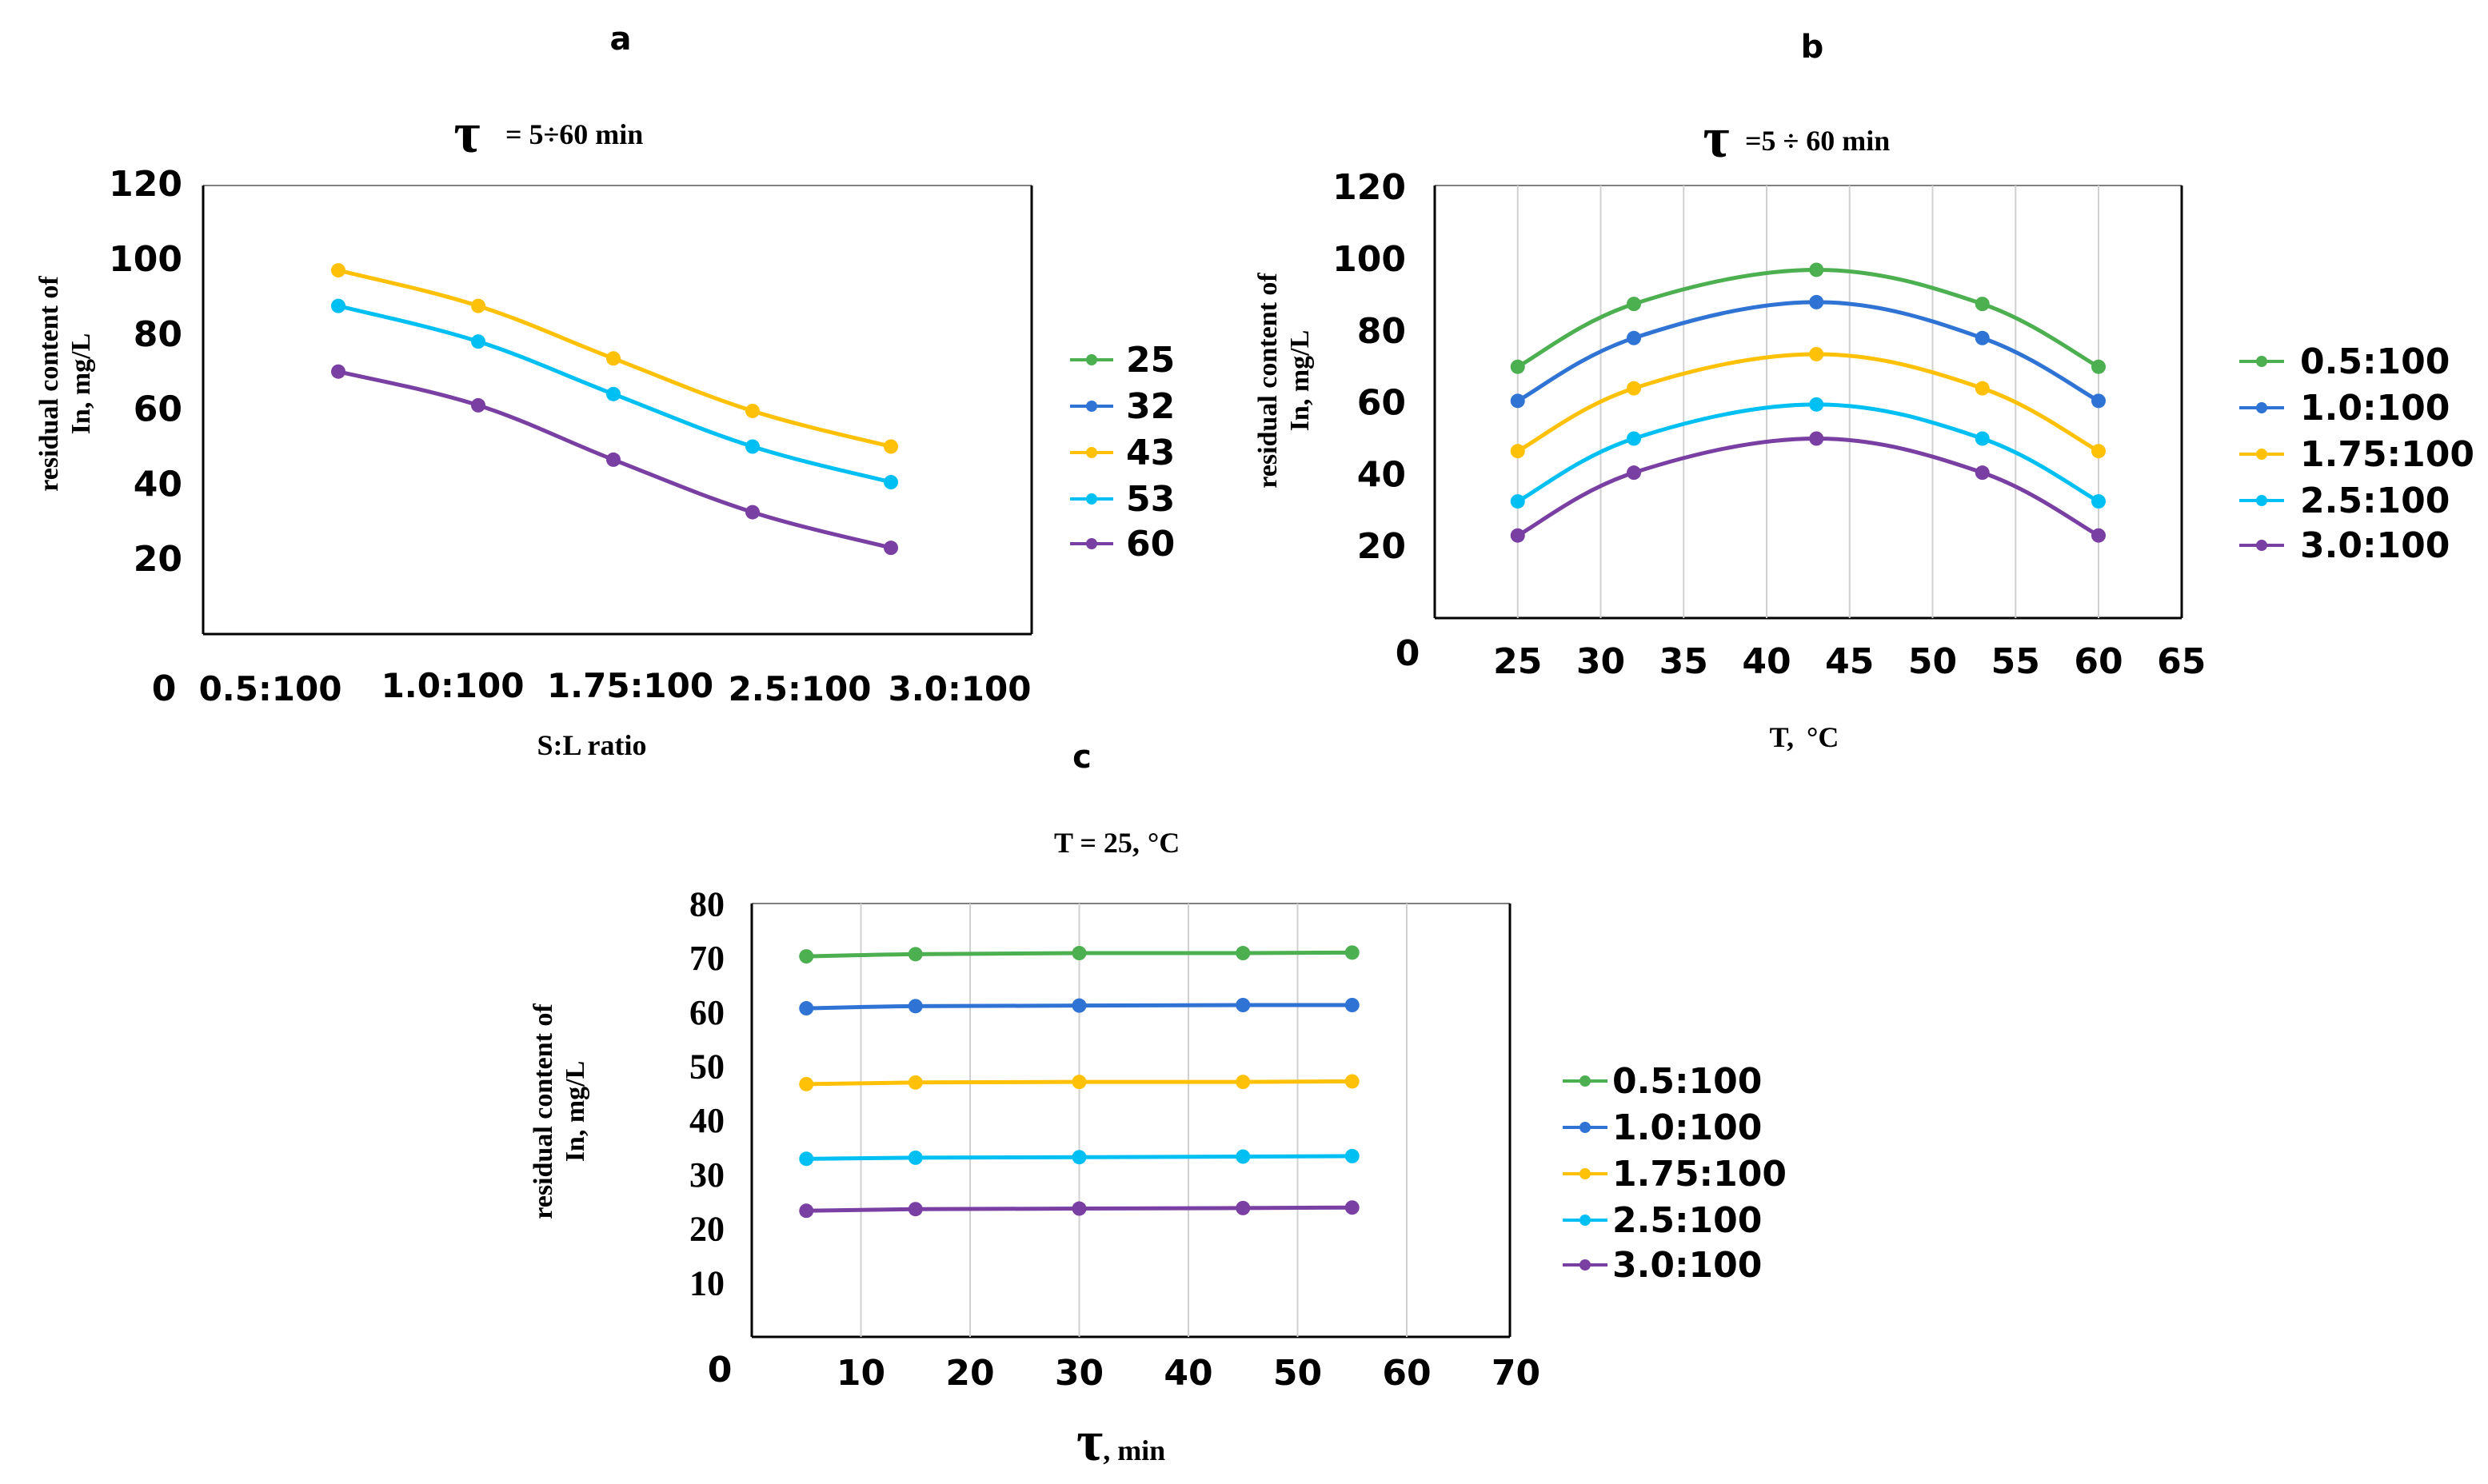 This screenshot has width=2488, height=1484. What do you see at coordinates (2098, 661) in the screenshot?
I see `panel-b-xtick: 60` at bounding box center [2098, 661].